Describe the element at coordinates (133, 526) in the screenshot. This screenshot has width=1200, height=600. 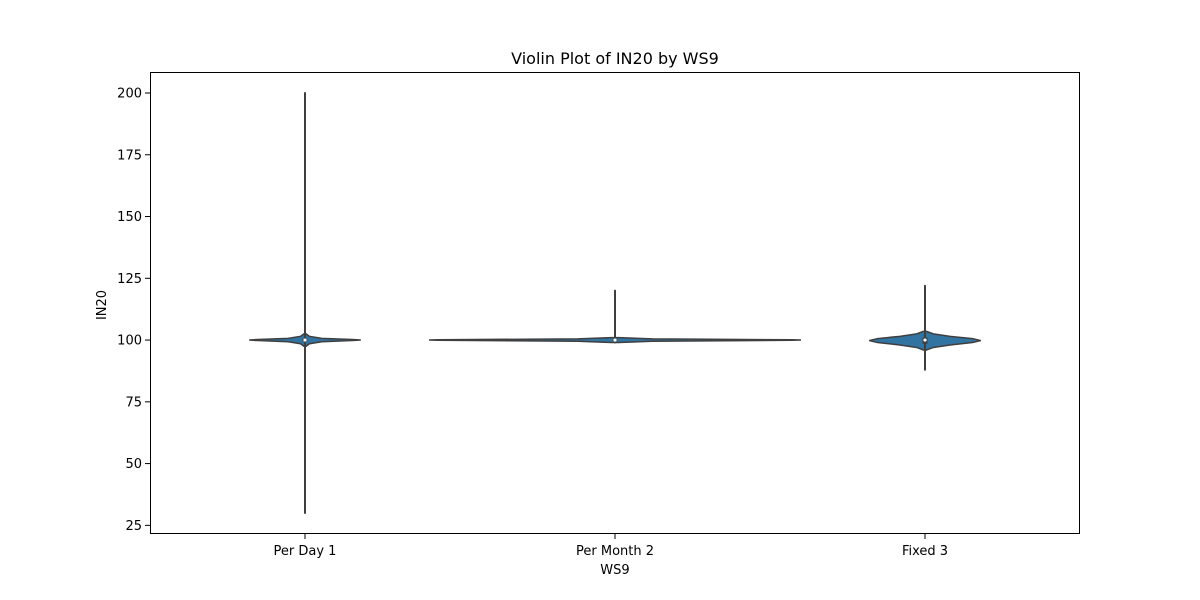
I see `y-tick-label: 25` at that location.